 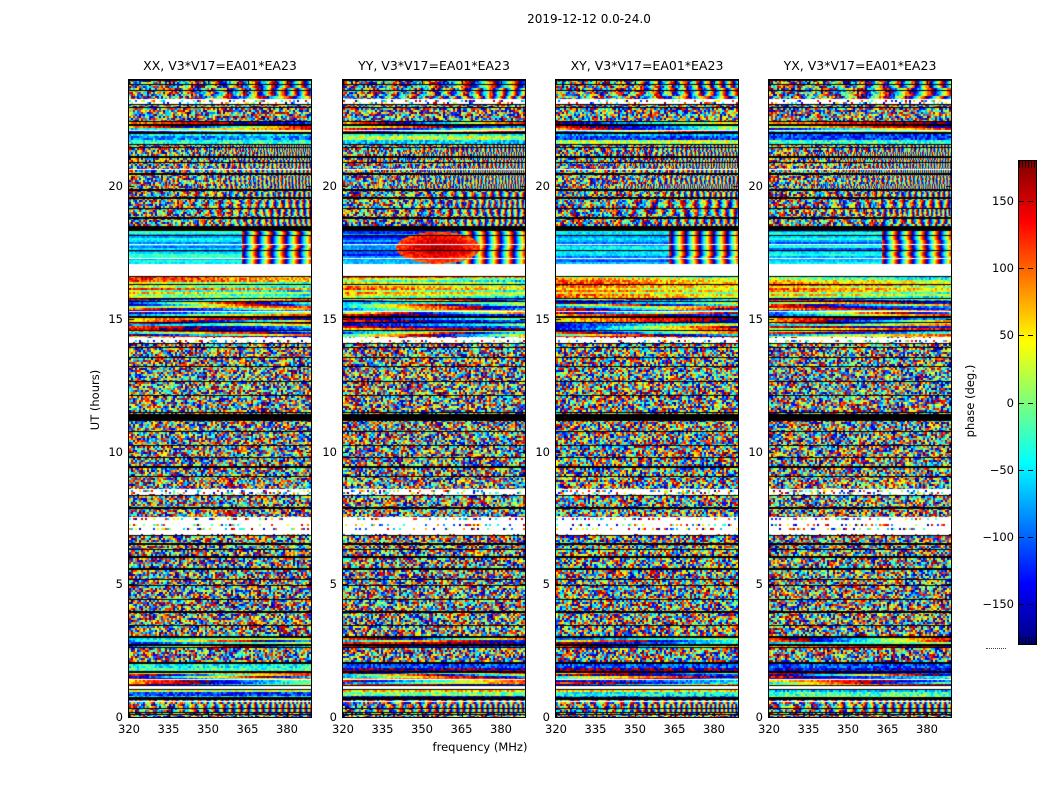 What do you see at coordinates (434, 398) in the screenshot?
I see `heatmap-canvas-yy` at bounding box center [434, 398].